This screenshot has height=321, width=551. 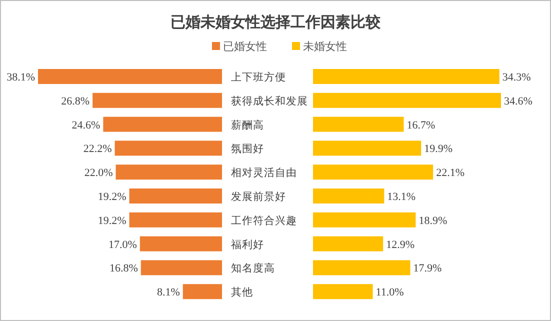 What do you see at coordinates (276, 22) in the screenshot?
I see `text: 已婚未婚女性选择工作因素比较` at bounding box center [276, 22].